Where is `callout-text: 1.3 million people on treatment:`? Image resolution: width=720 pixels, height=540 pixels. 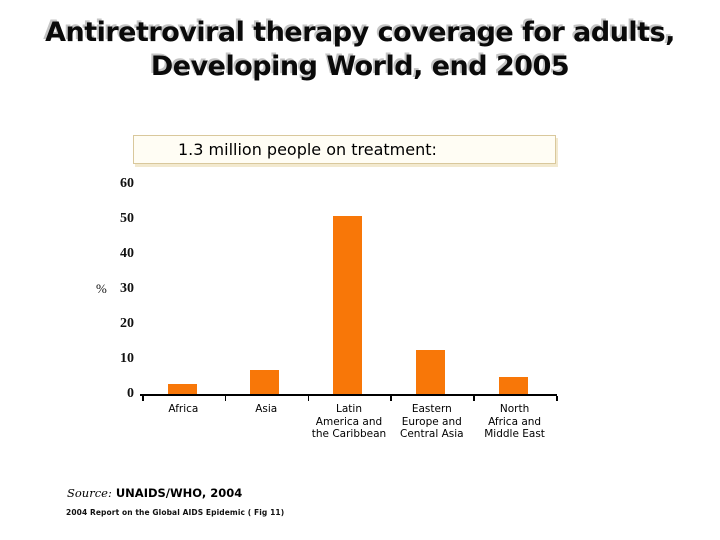
callout-text: 1.3 million people on treatment: is located at coordinates (307, 149).